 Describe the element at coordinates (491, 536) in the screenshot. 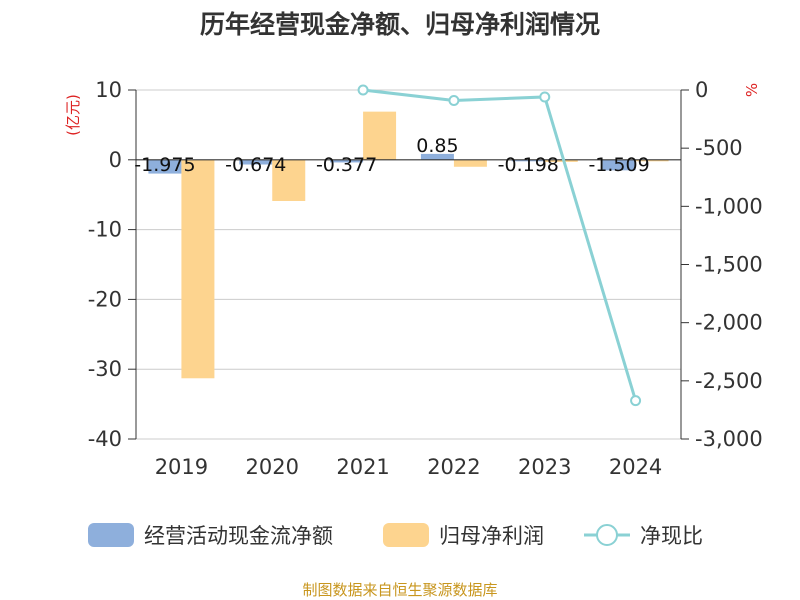

I see `legend-label: 归母净利润` at that location.